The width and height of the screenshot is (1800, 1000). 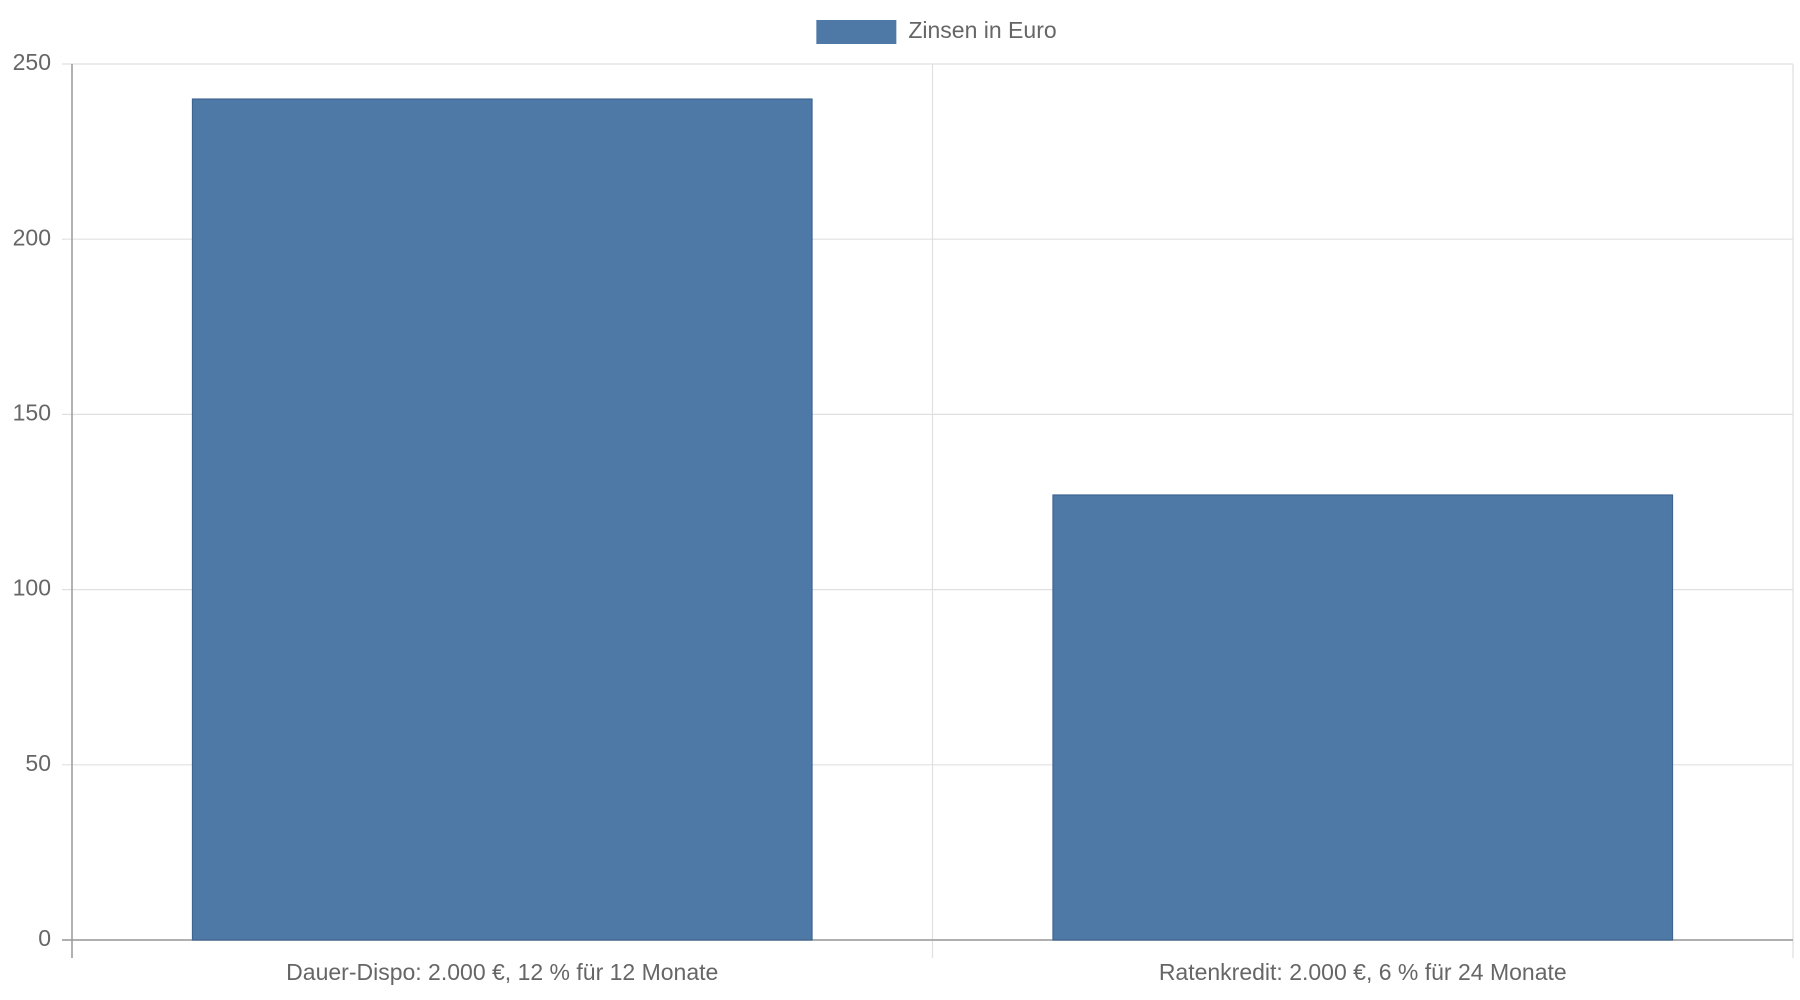 I want to click on y-tick-label: 200, so click(x=32, y=237).